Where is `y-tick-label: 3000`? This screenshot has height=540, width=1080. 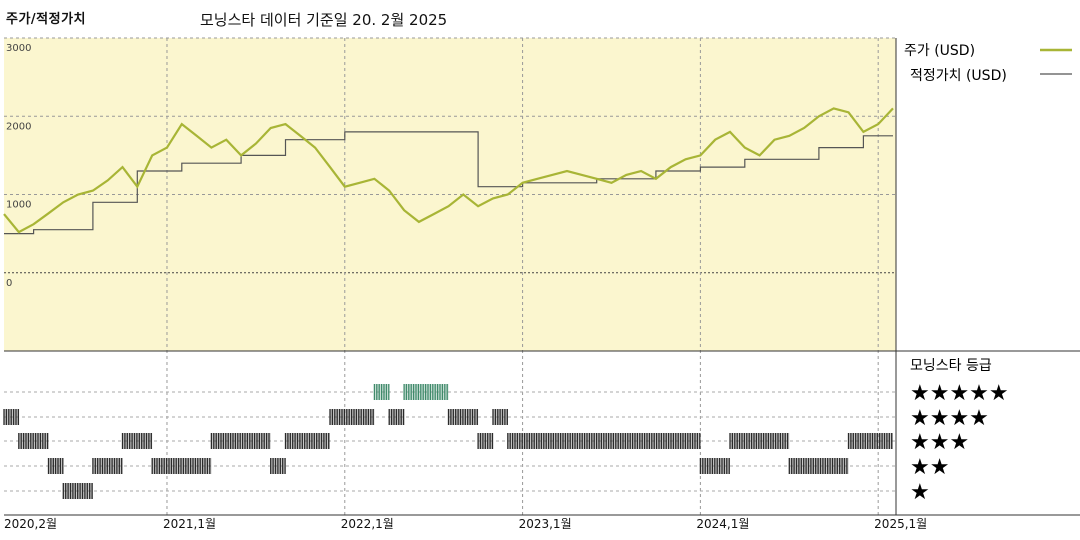 y-tick-label: 3000 is located at coordinates (18, 48).